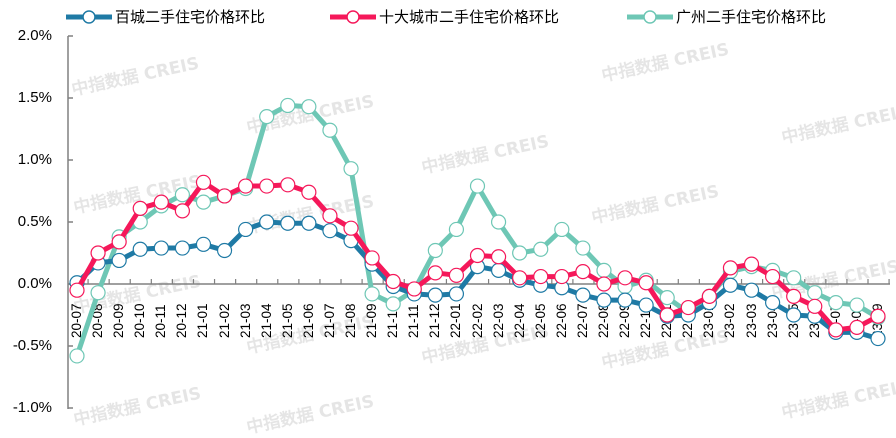 Image resolution: width=896 pixels, height=438 pixels. What do you see at coordinates (32, 407) in the screenshot?
I see `y-tick-label: -1.0%` at bounding box center [32, 407].